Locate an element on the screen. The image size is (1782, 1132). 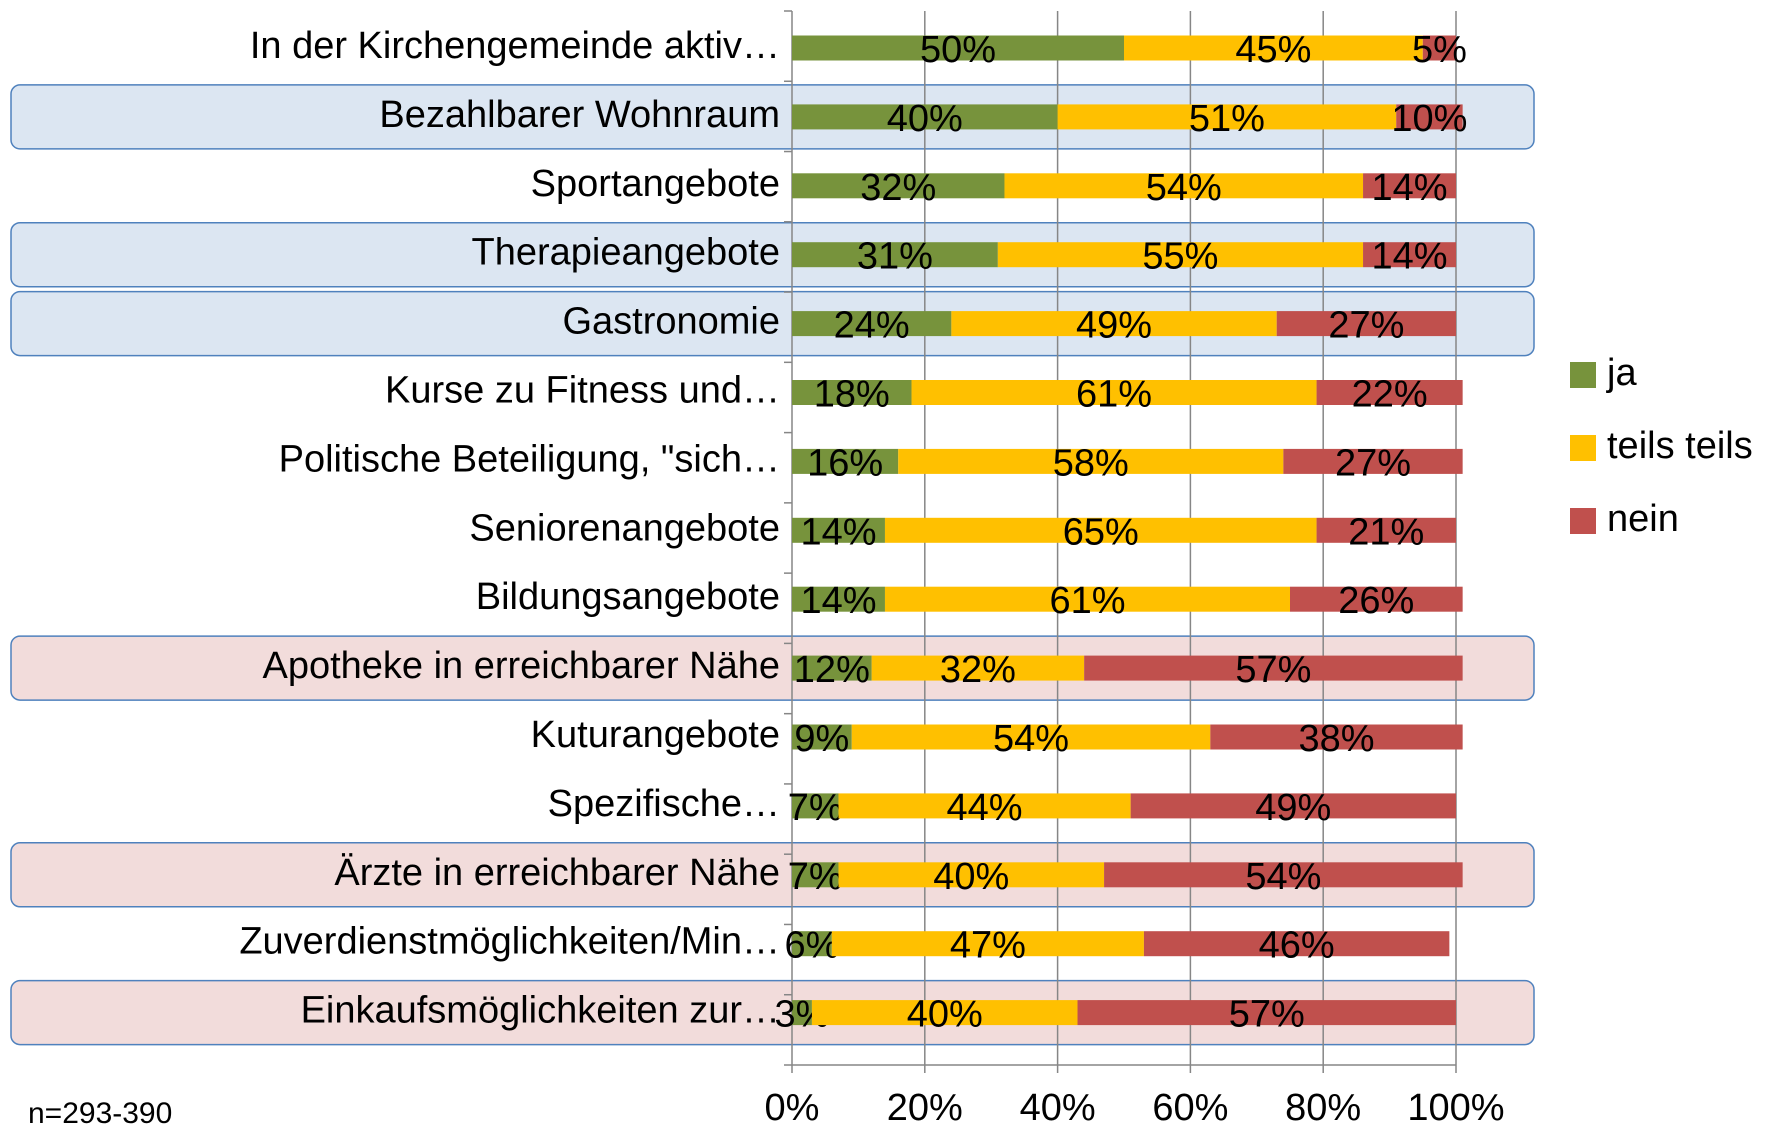
data-label: 18% is located at coordinates (852, 395).